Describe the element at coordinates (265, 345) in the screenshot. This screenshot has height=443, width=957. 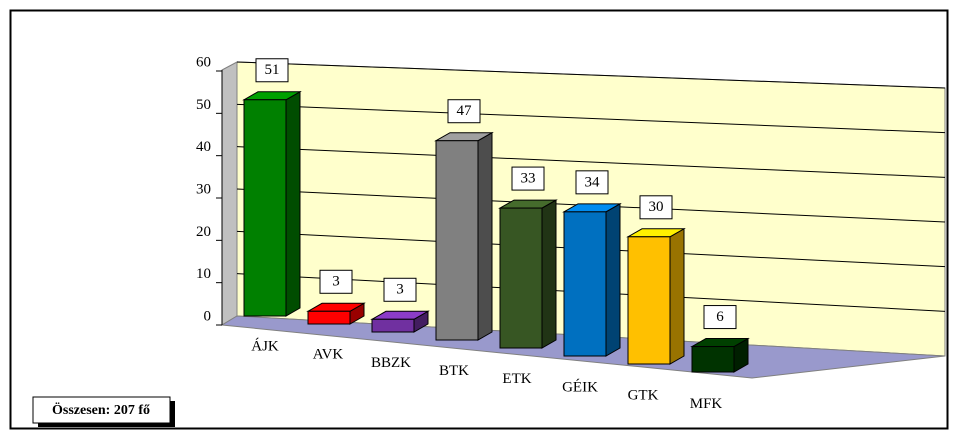
I see `x-tick-label: ÁJK` at that location.